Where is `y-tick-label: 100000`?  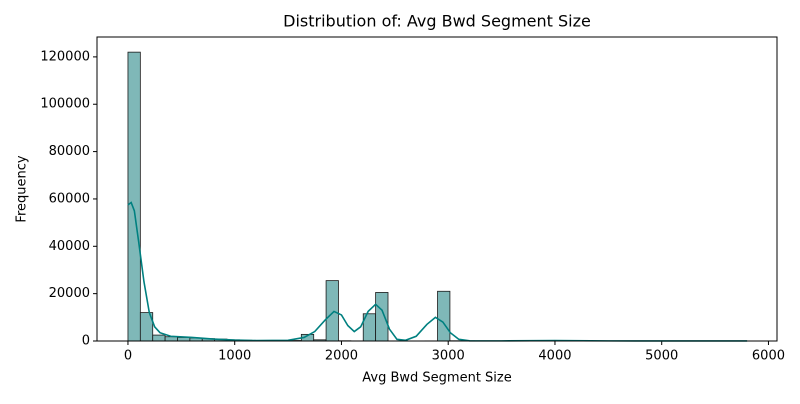
y-tick-label: 100000 is located at coordinates (65, 104).